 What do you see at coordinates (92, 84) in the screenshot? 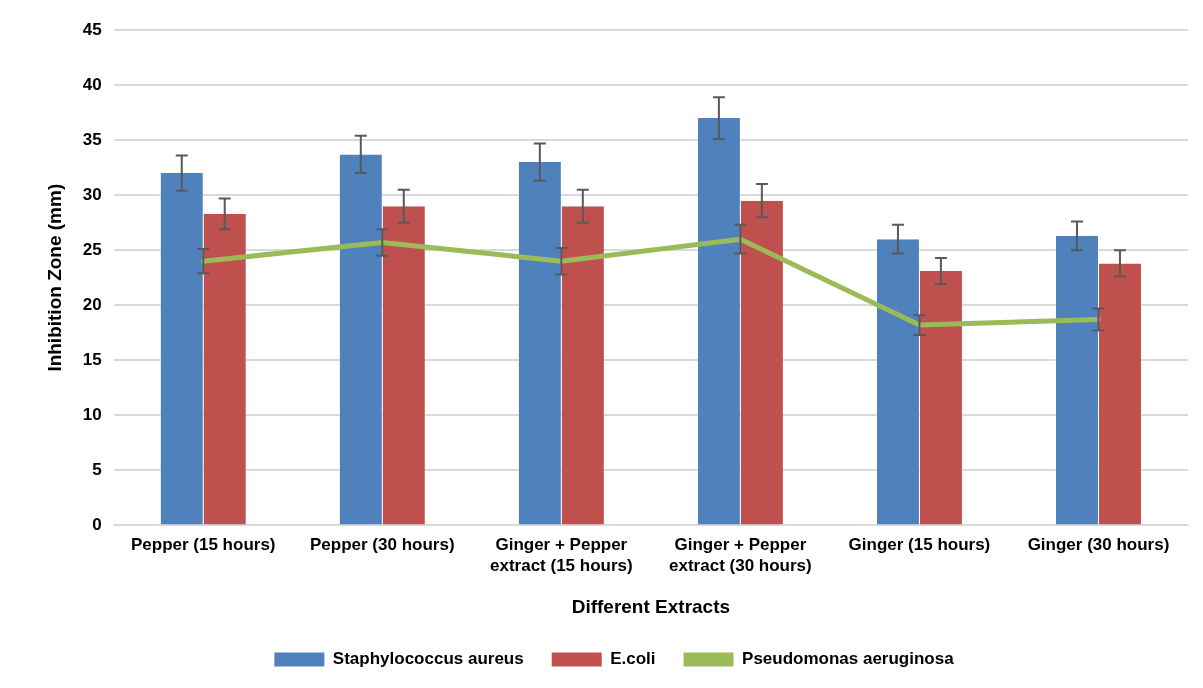
I see `y-tick-label: 40` at bounding box center [92, 84].